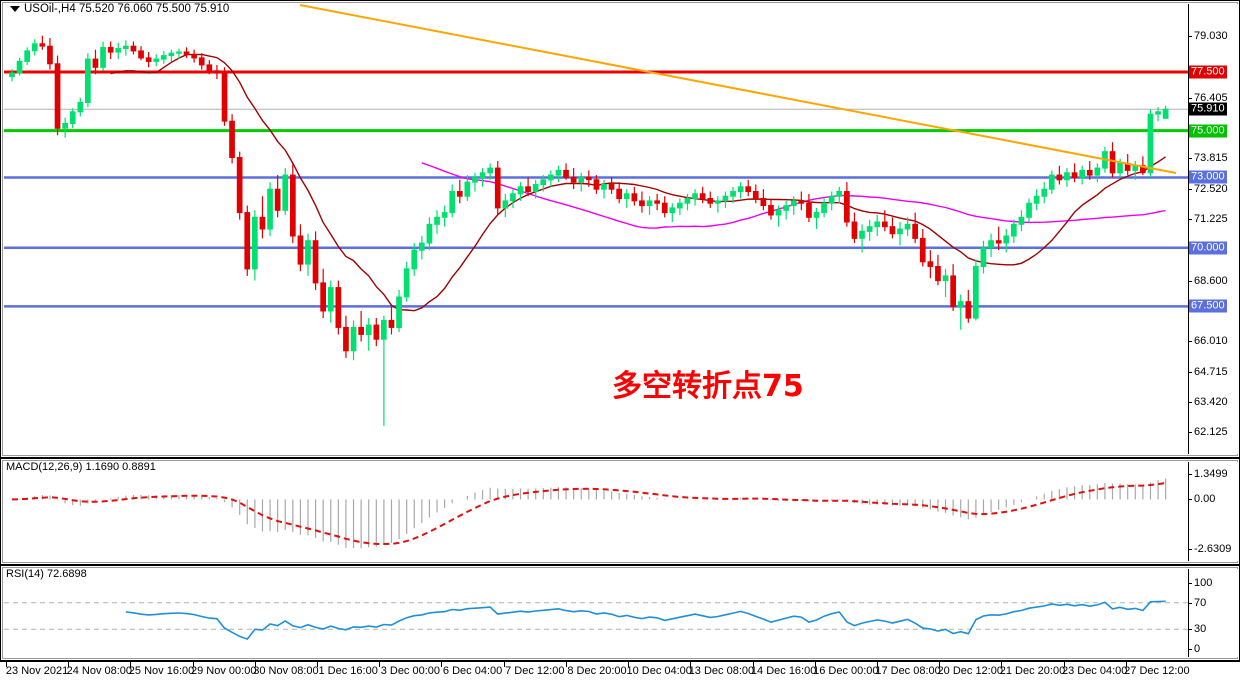  I want to click on triangle-down-icon, so click(15, 8).